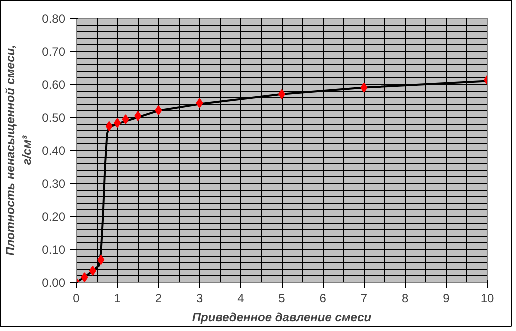 This screenshot has width=516, height=331. Describe the element at coordinates (54, 118) in the screenshot. I see `y-tick-label: 0.50` at that location.